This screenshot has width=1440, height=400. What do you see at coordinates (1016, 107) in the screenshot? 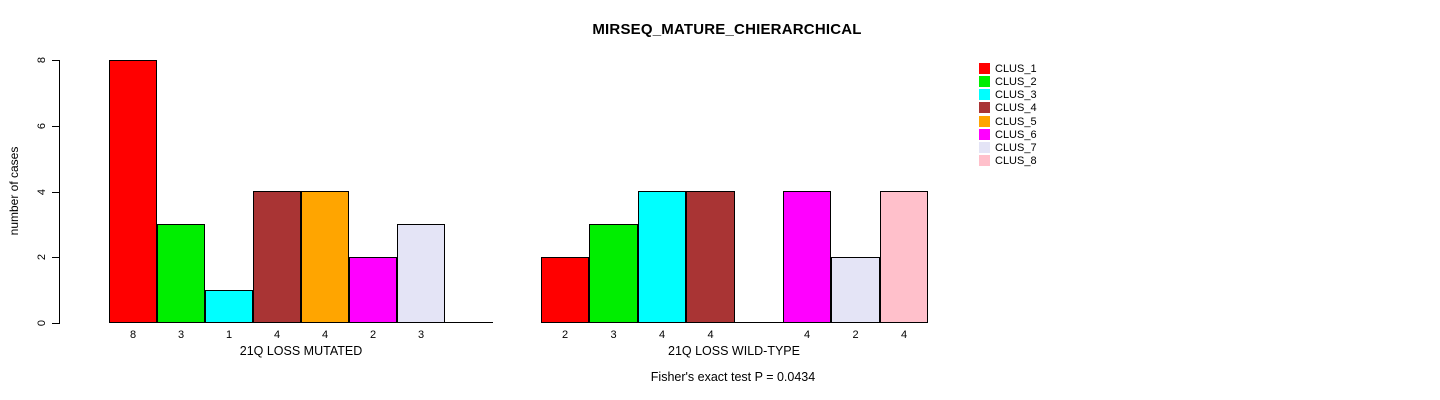
I see `legend-label: CLUS_4` at bounding box center [1016, 107].